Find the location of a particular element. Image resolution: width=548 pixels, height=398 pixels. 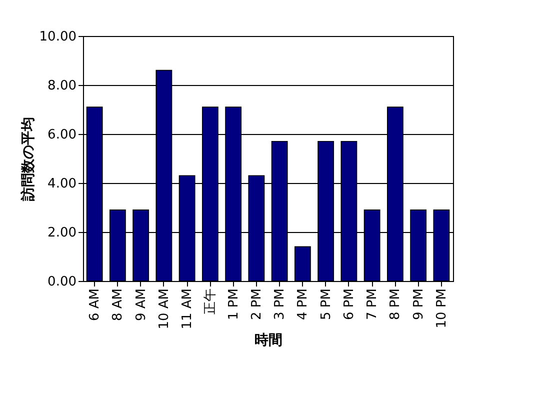

x-tick-label: 9 AM is located at coordinates (141, 305).